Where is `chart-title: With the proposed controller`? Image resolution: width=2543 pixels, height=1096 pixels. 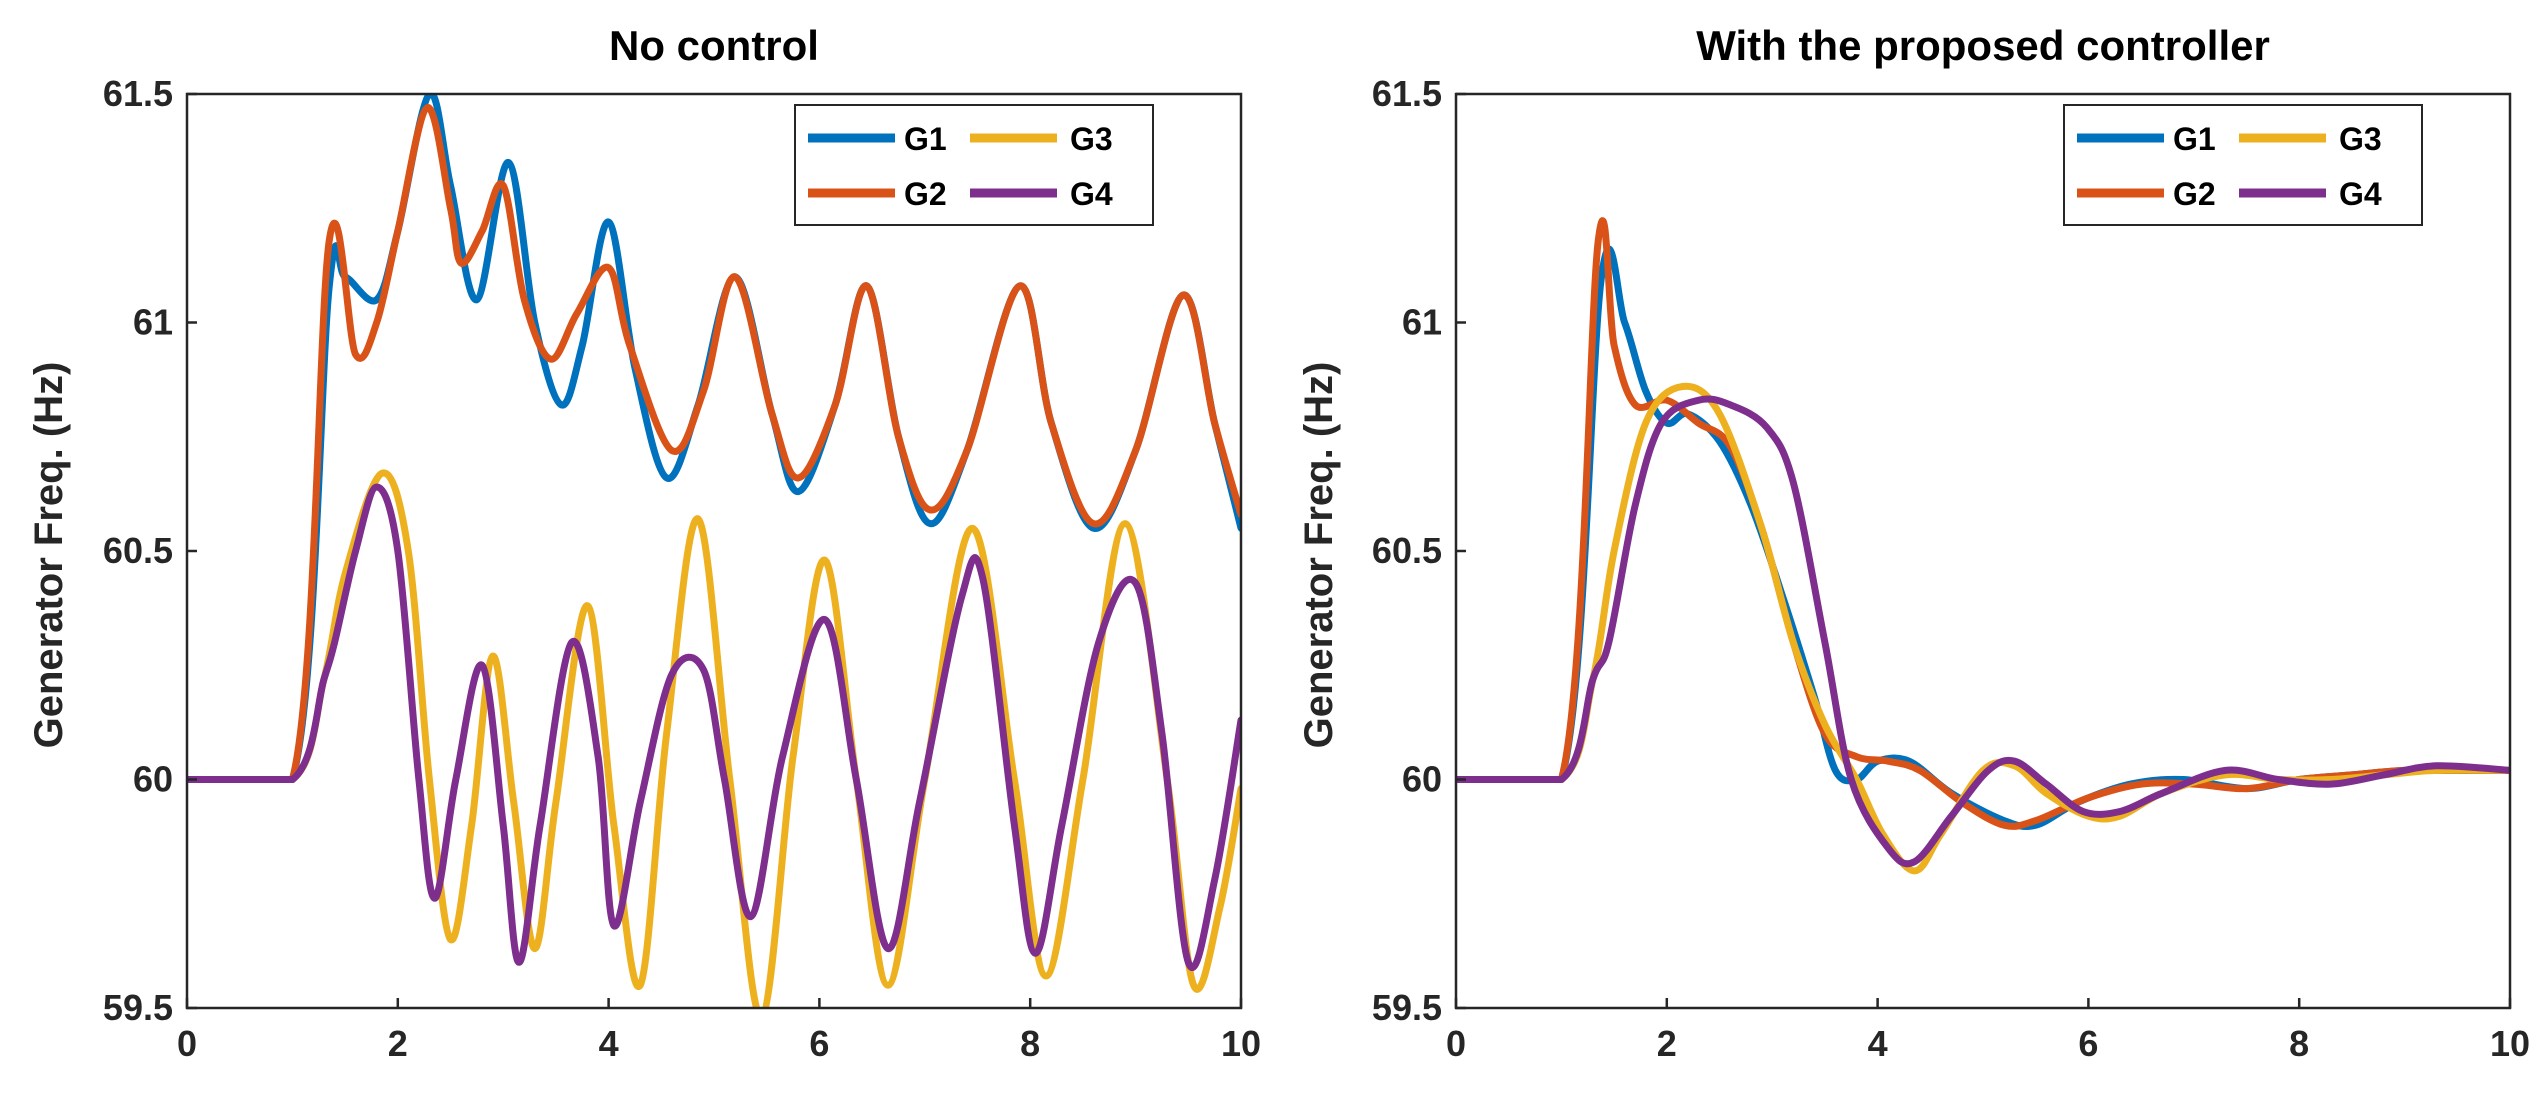
chart-title: With the proposed controller is located at coordinates (1983, 45).